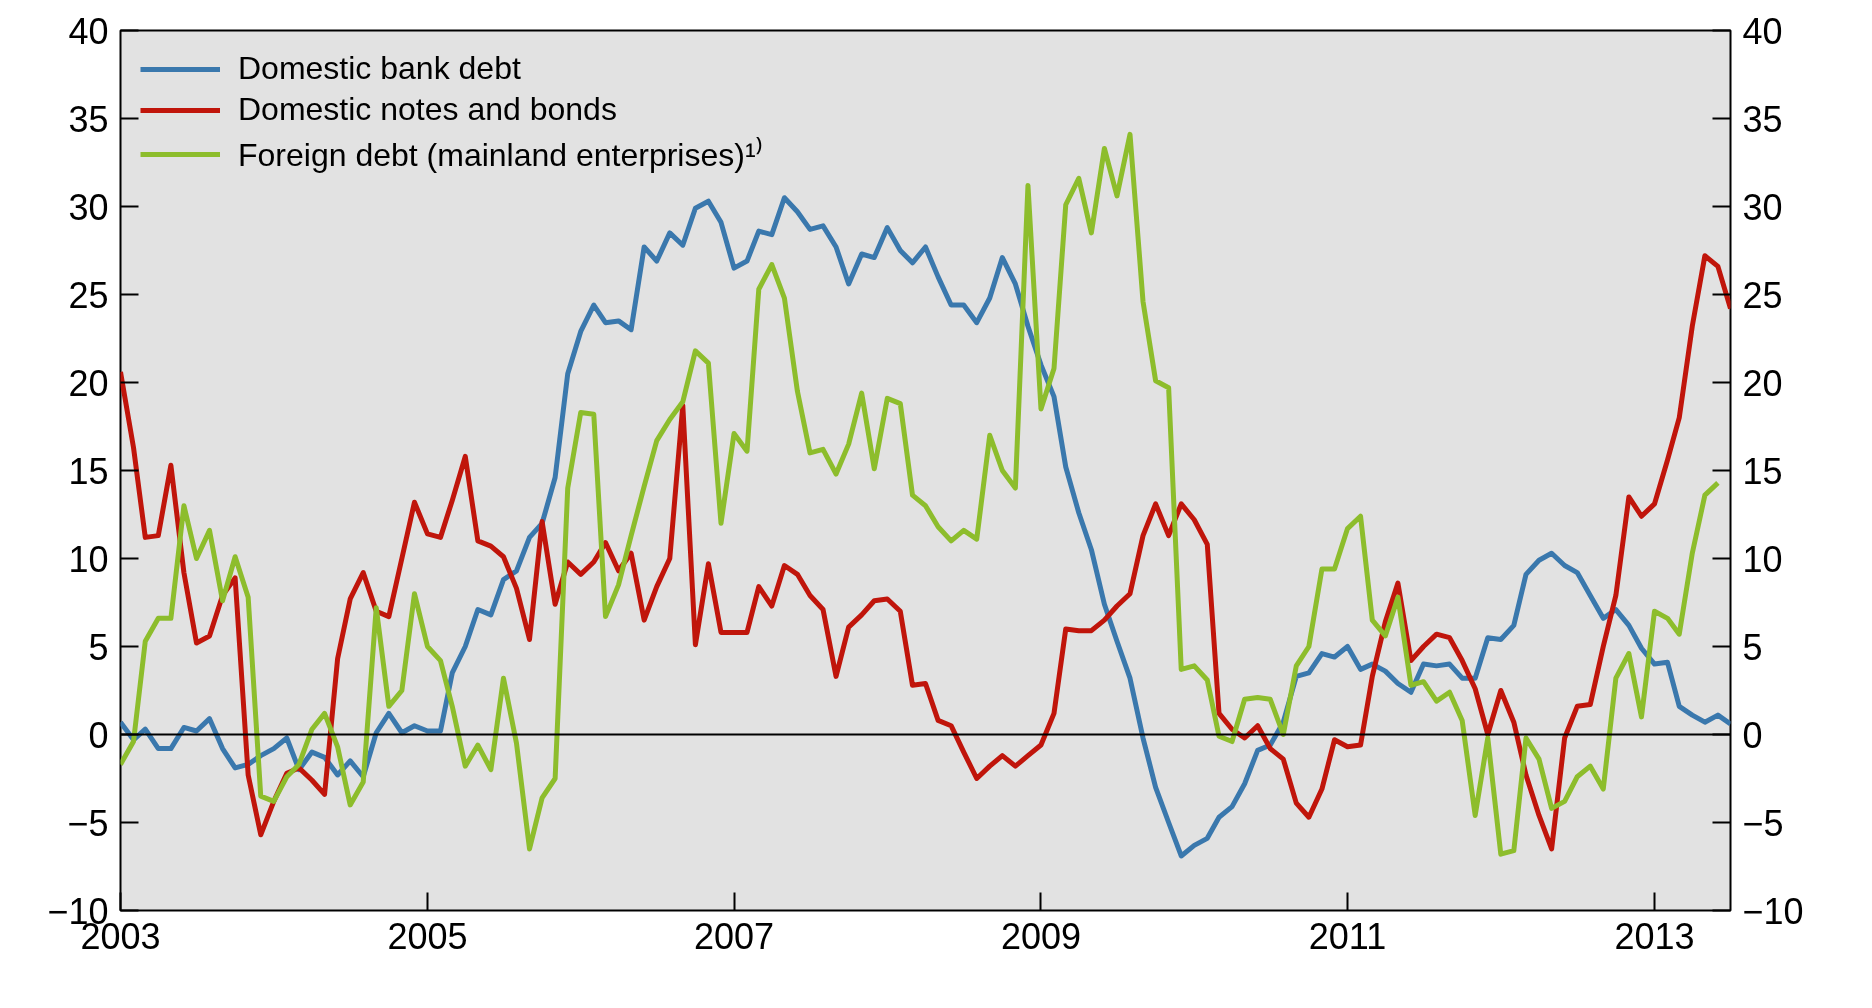 The width and height of the screenshot is (1872, 1008). Describe the element at coordinates (1347, 936) in the screenshot. I see `x-tick-label: 2011` at that location.